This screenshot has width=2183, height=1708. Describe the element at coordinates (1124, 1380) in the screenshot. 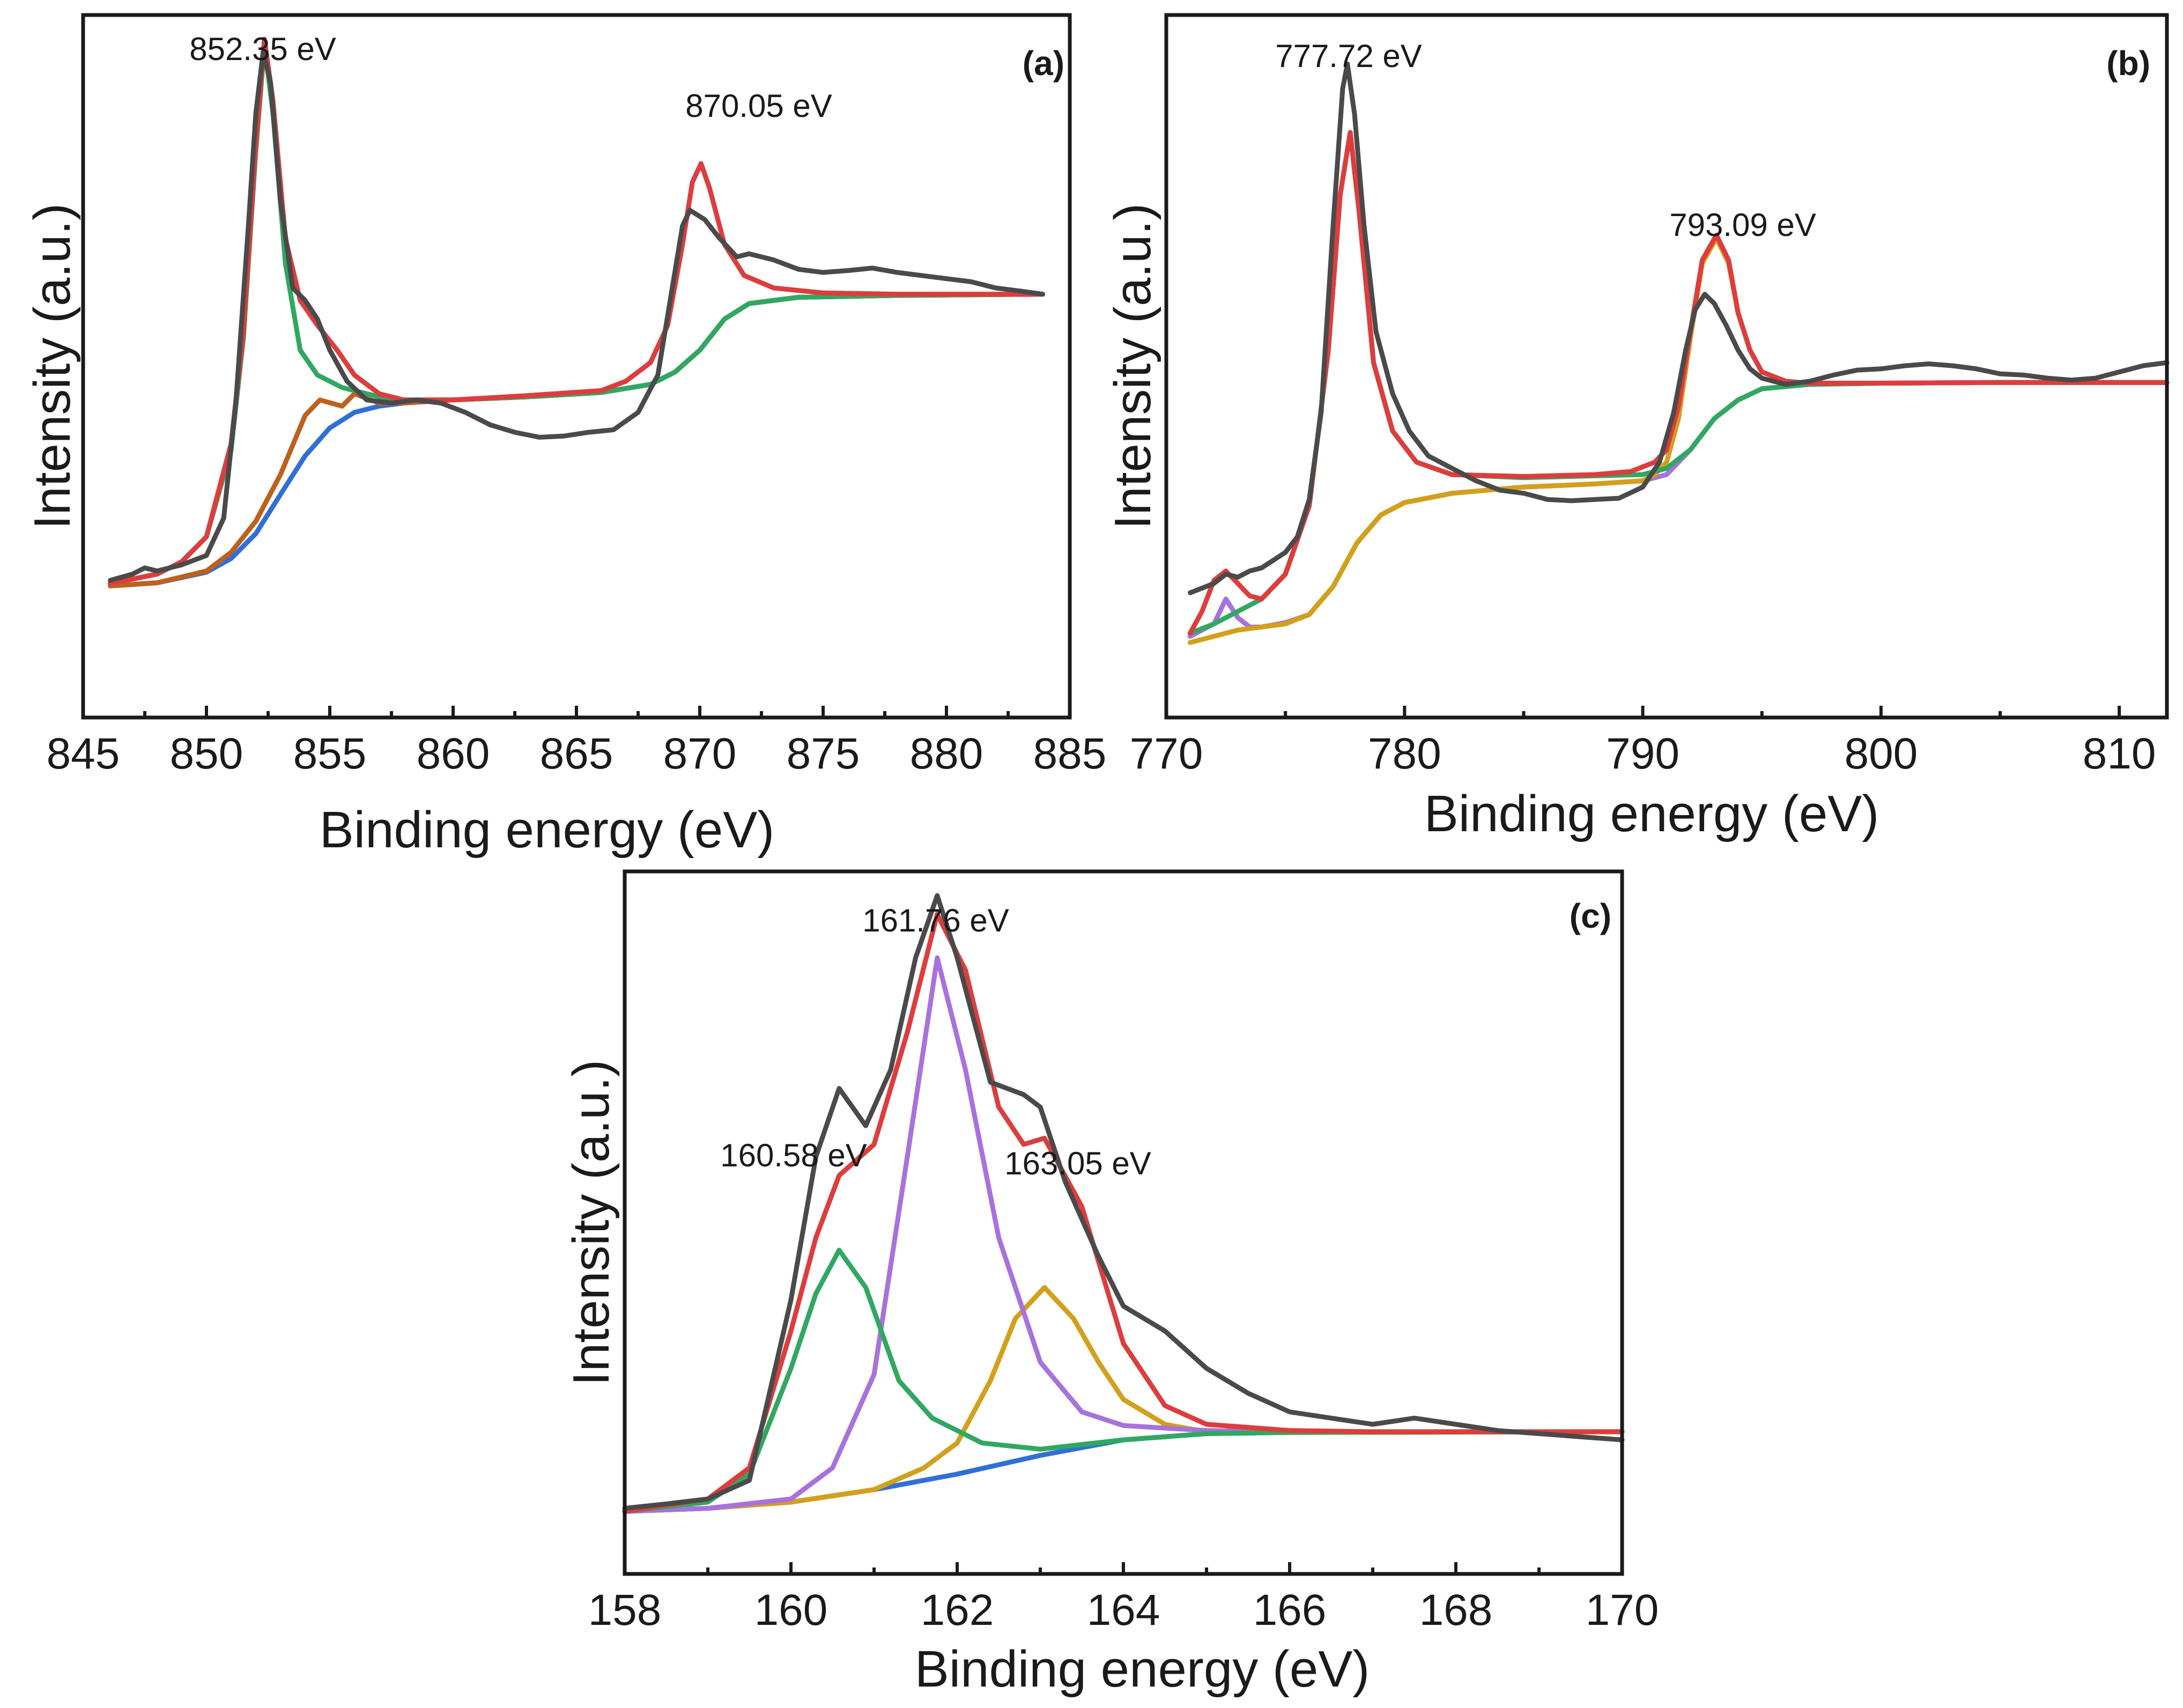

I see `panel-c-series-peak-160.58` at that location.